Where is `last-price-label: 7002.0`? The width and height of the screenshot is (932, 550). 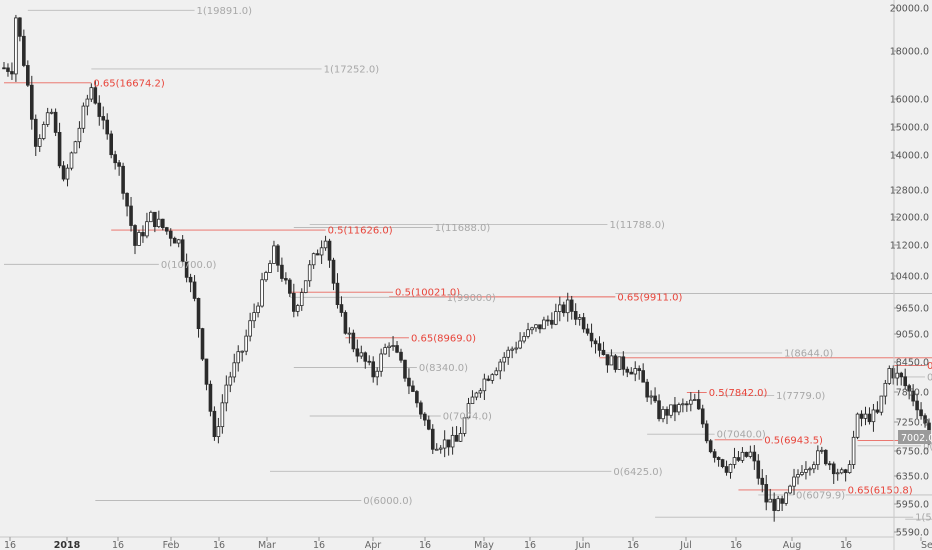 last-price-label: 7002.0 is located at coordinates (916, 438).